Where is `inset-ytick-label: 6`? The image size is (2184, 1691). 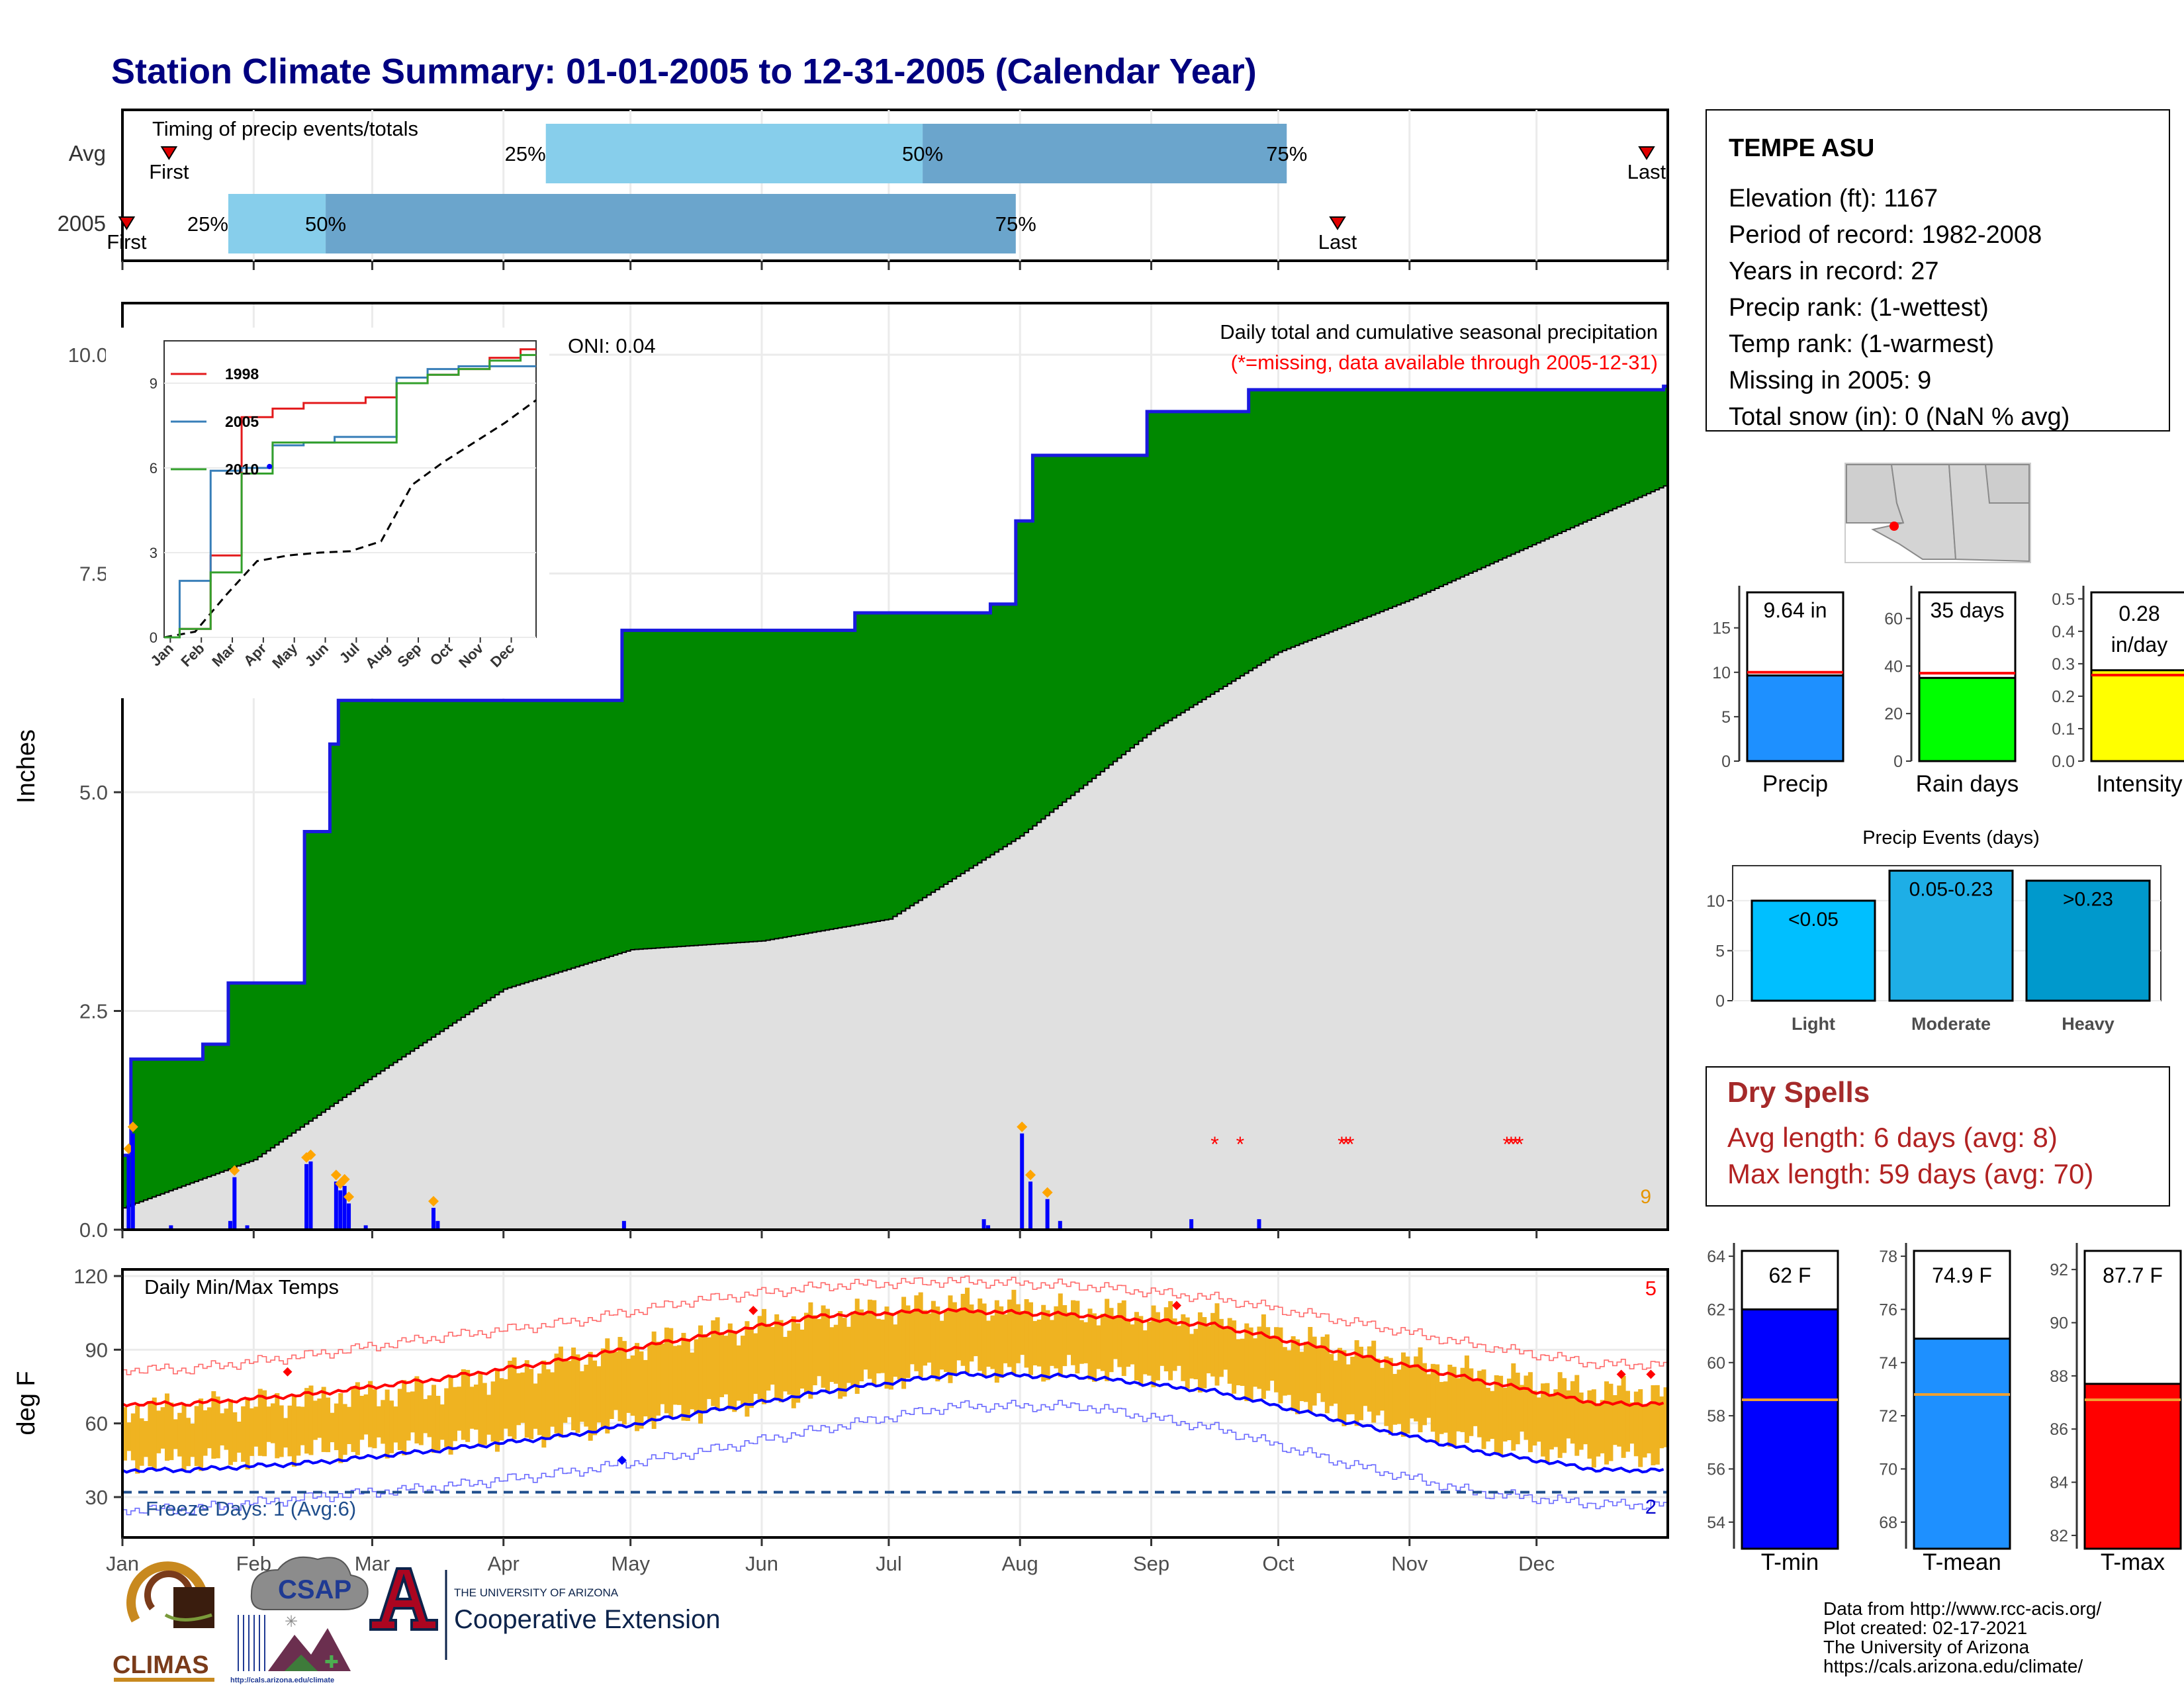
inset-ytick-label: 6 is located at coordinates (154, 469).